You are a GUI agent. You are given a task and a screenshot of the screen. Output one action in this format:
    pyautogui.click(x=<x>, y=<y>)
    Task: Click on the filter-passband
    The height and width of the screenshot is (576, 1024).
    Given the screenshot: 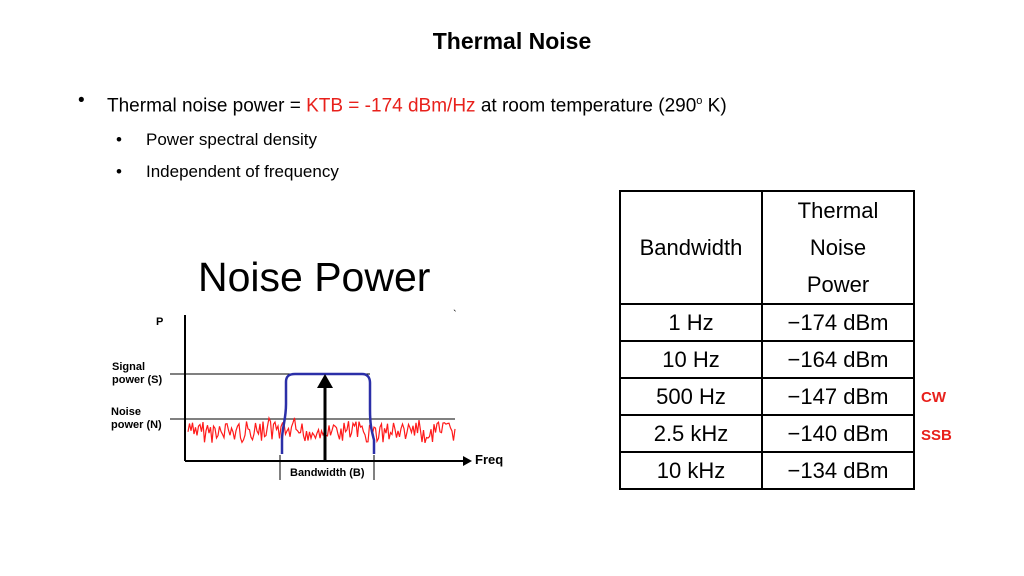 What is the action you would take?
    pyautogui.click(x=328, y=413)
    